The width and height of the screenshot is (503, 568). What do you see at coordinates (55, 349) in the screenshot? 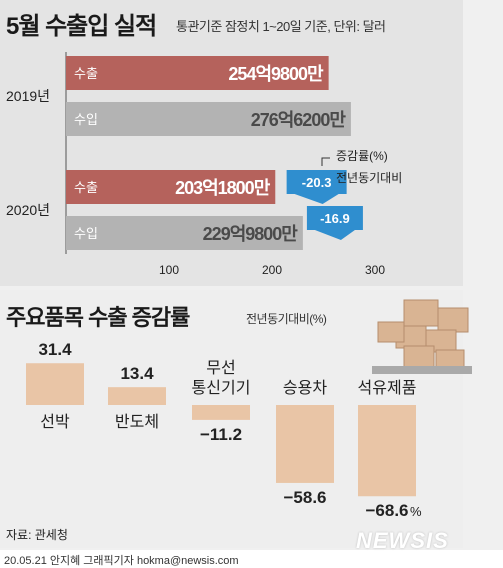
I see `product-value-label: 31.4` at bounding box center [55, 349].